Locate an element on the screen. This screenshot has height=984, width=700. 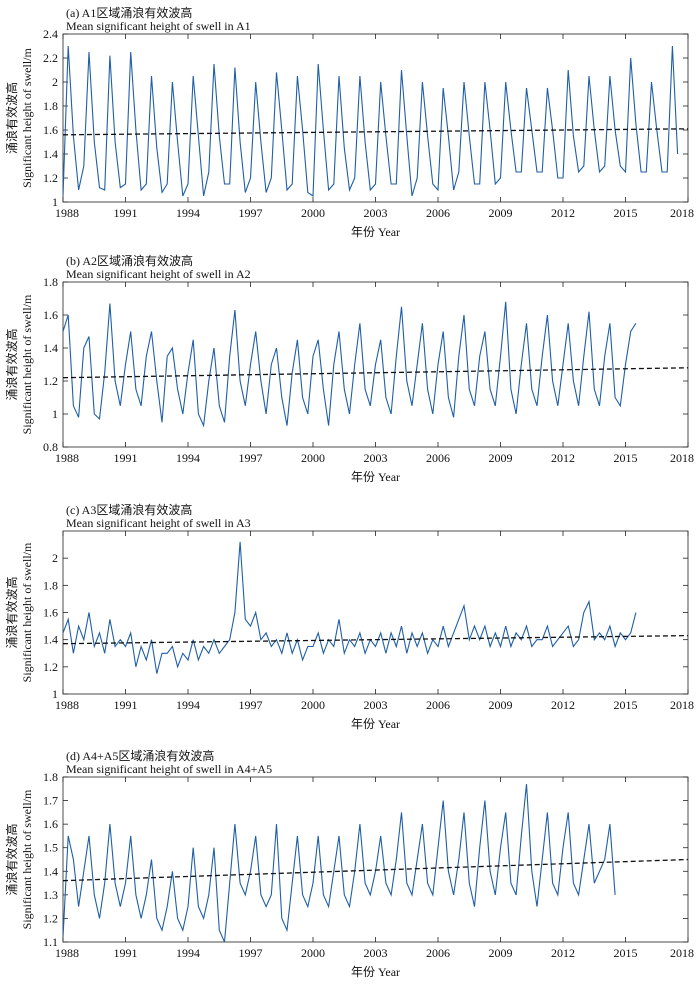
y-tick-label: 1.7 is located at coordinates (50, 801).